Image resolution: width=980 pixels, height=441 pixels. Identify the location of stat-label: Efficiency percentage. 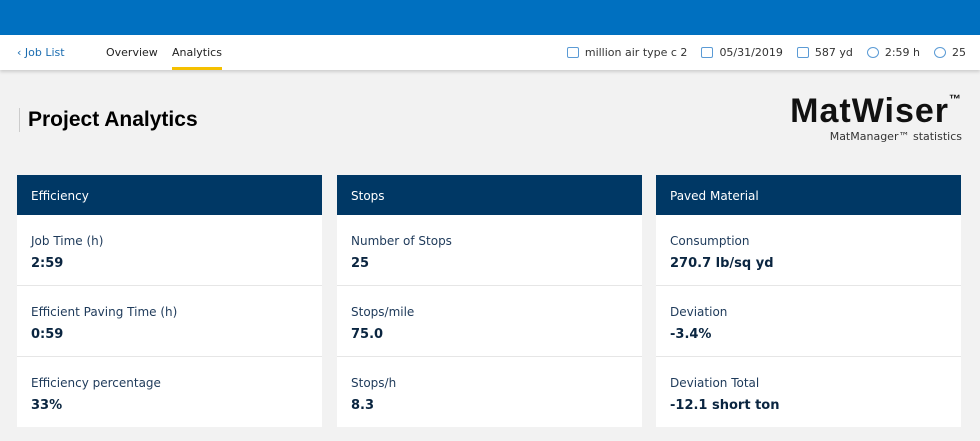
(96, 383).